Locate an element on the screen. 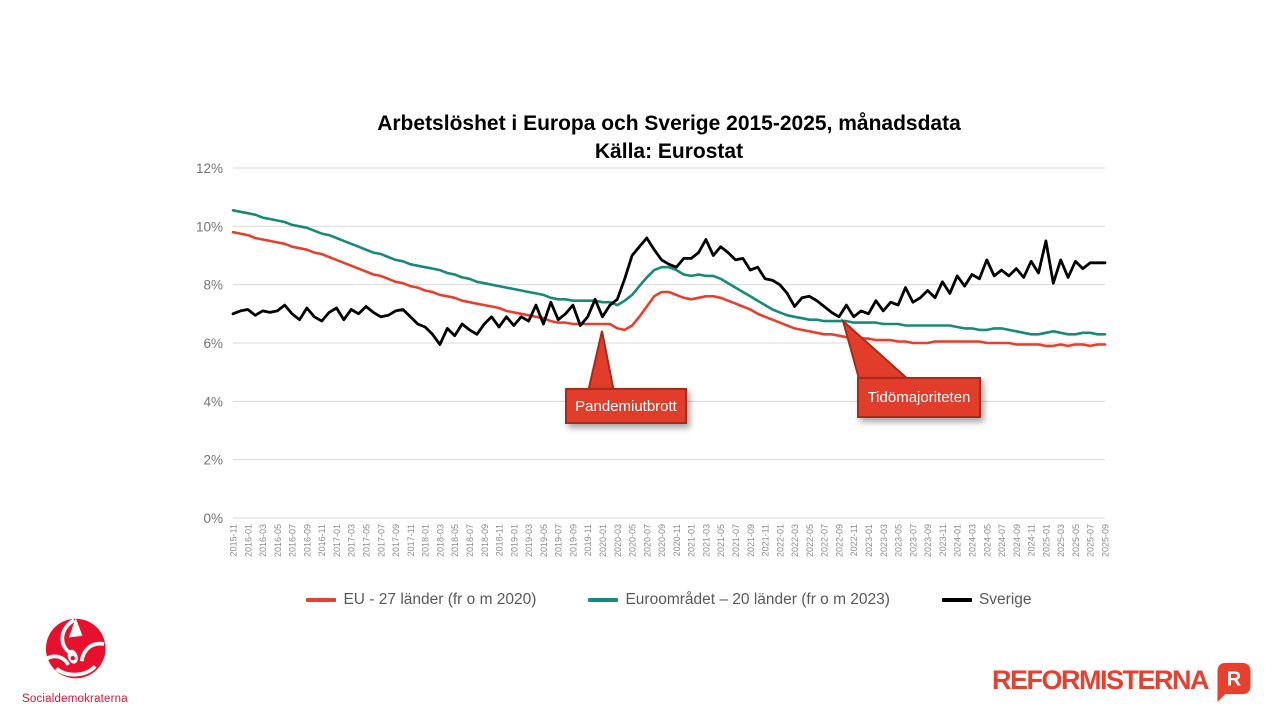  x-tick-label: 2020-11 is located at coordinates (677, 540).